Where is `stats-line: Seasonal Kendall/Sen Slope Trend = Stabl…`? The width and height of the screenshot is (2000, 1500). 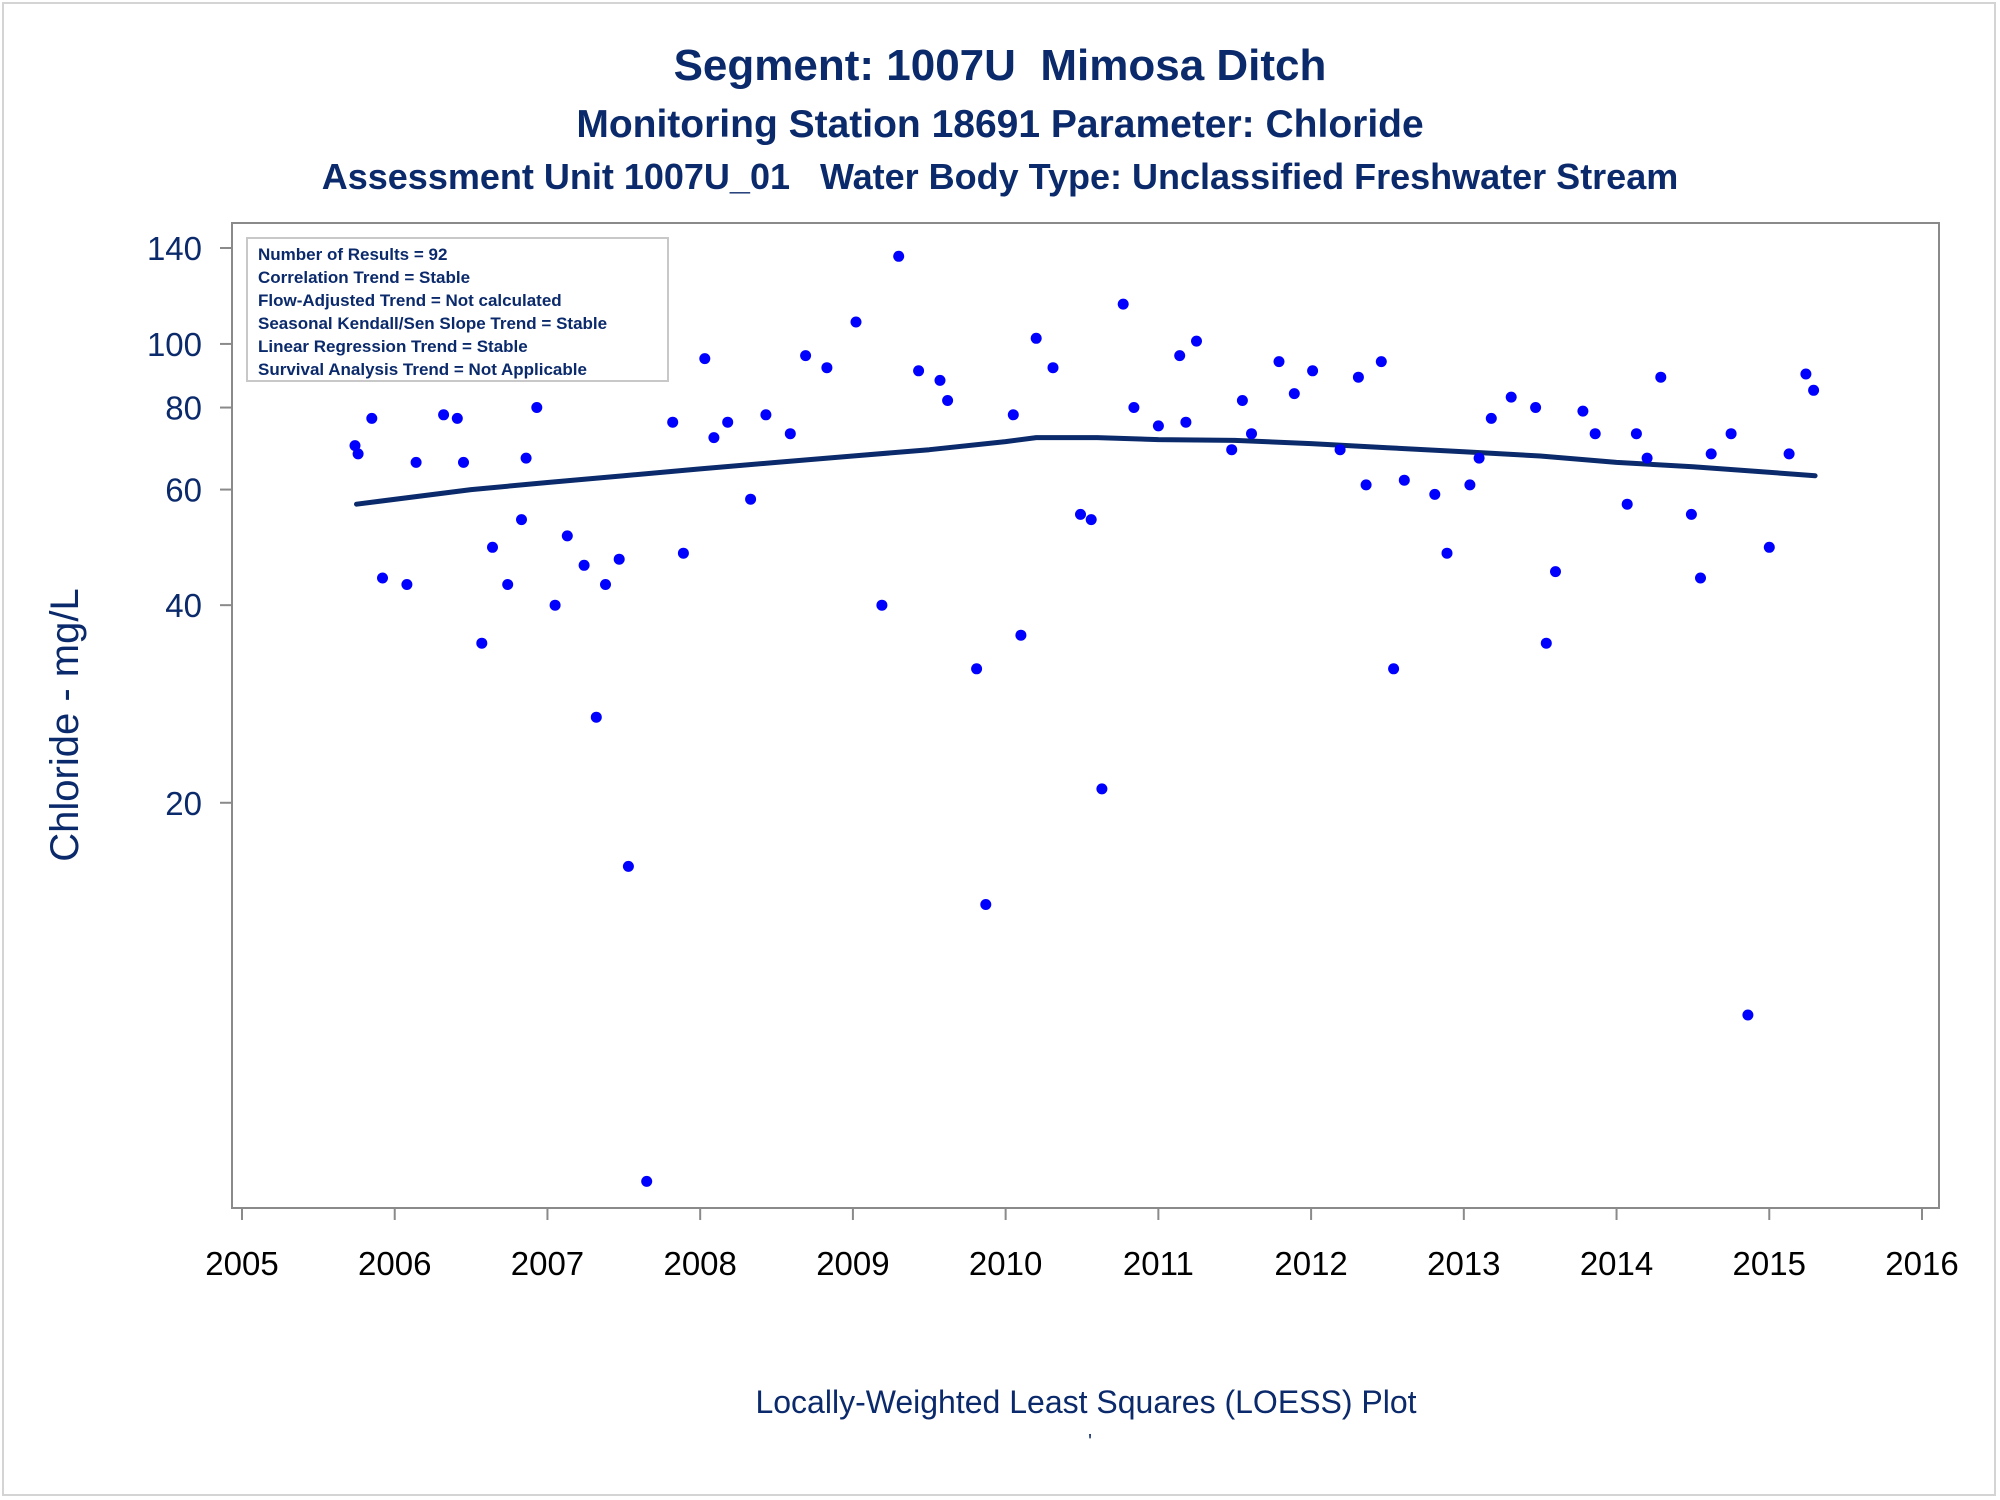
stats-line: Seasonal Kendall/Sen Slope Trend = Stabl… is located at coordinates (432, 323).